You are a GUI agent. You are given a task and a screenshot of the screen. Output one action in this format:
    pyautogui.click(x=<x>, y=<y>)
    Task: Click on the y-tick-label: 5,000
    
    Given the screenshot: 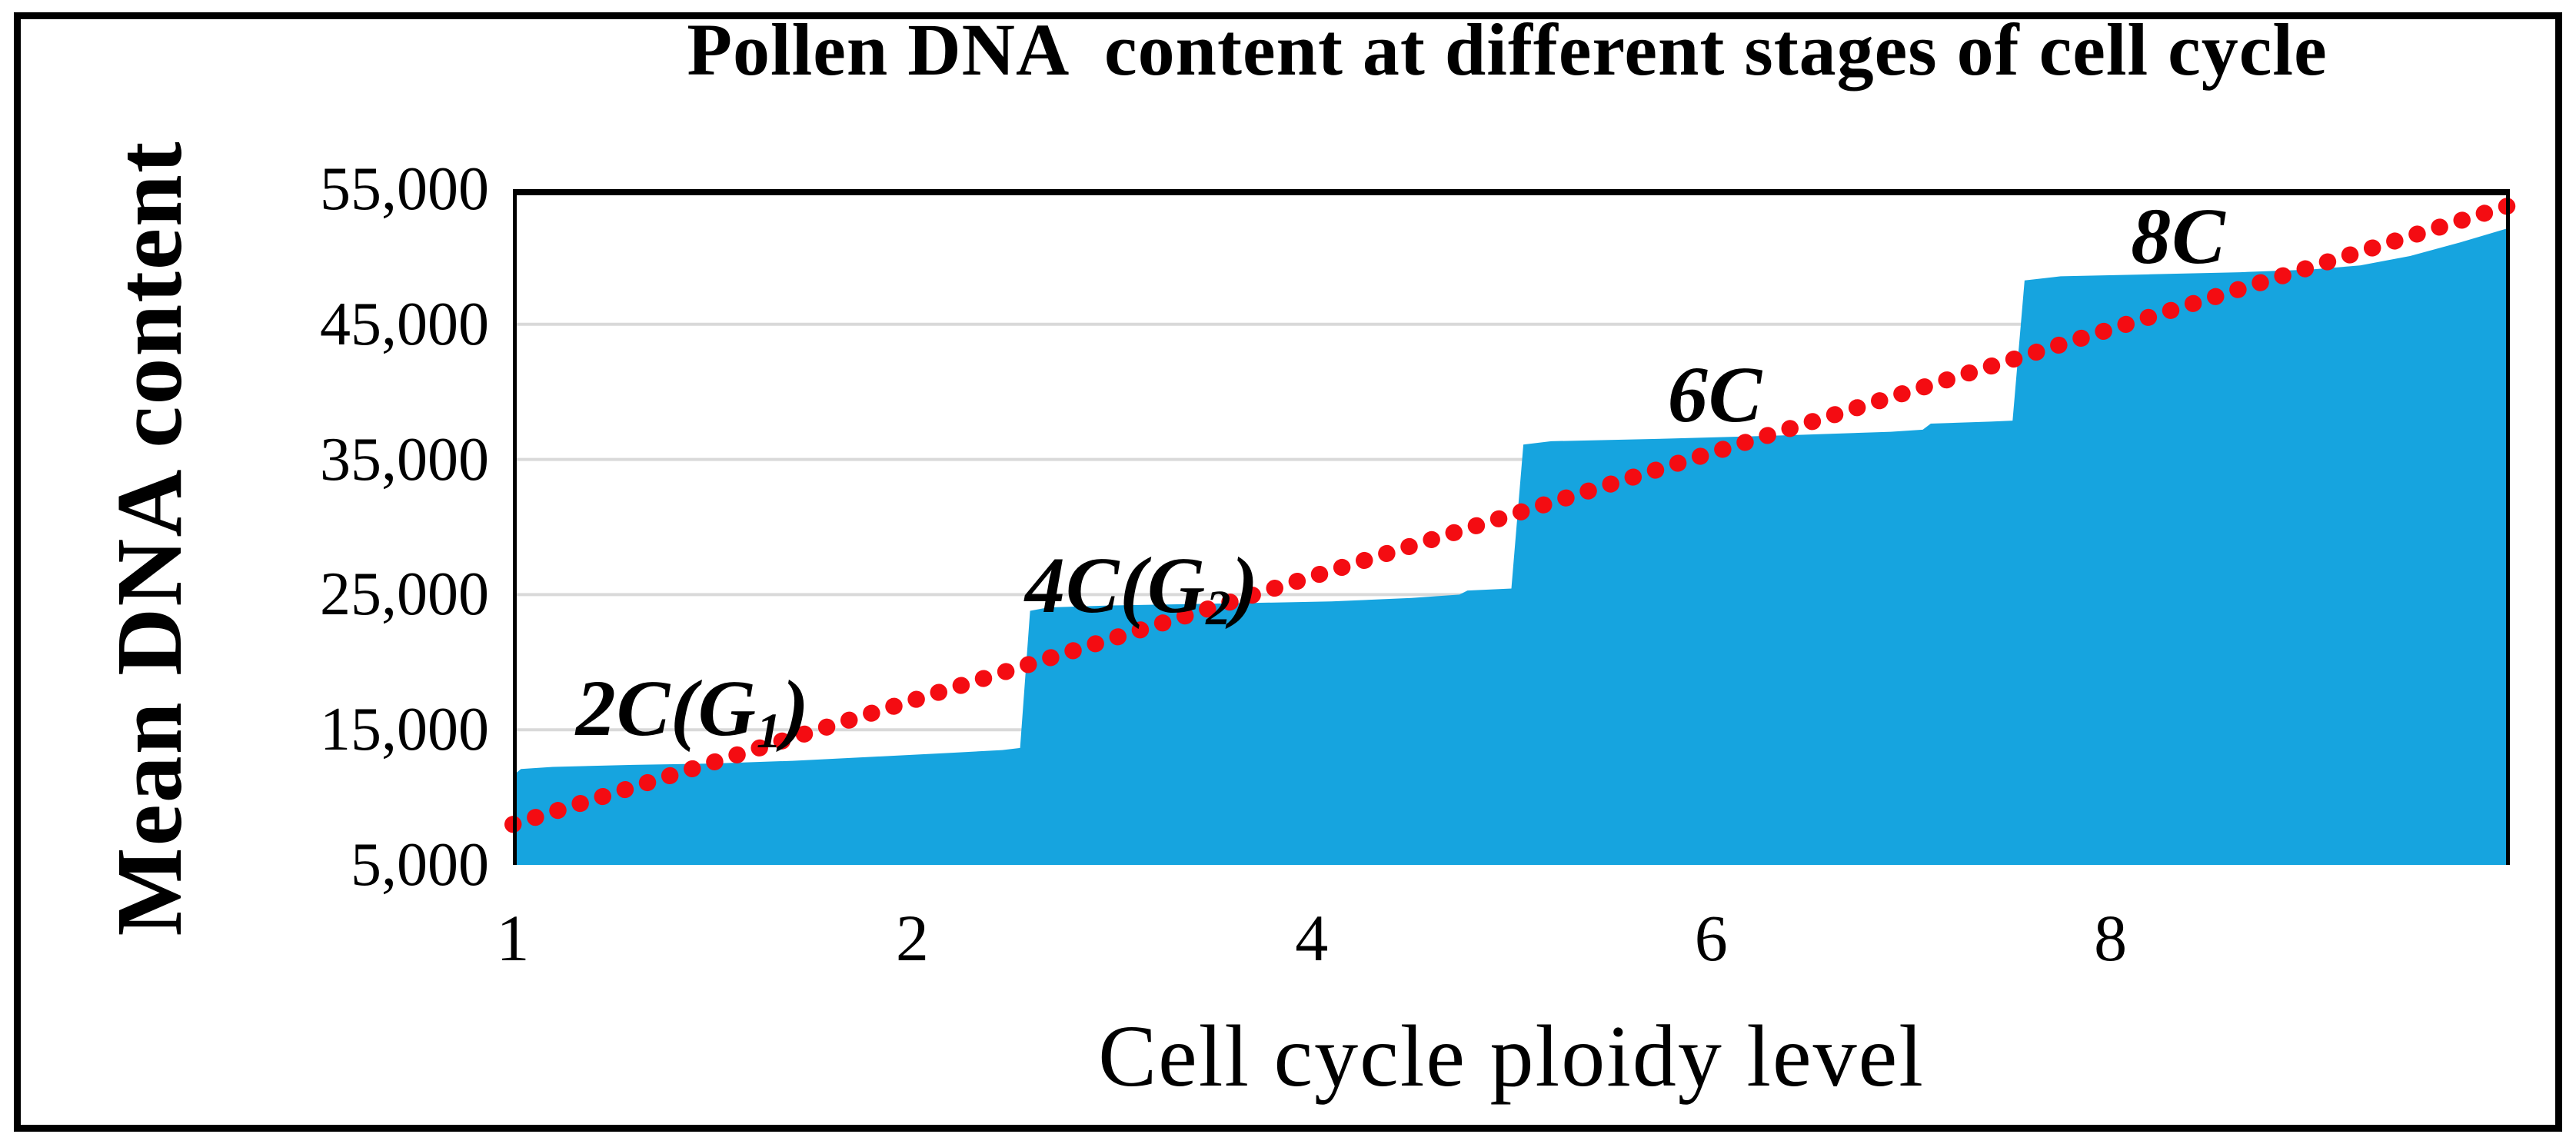 What is the action you would take?
    pyautogui.click(x=420, y=865)
    